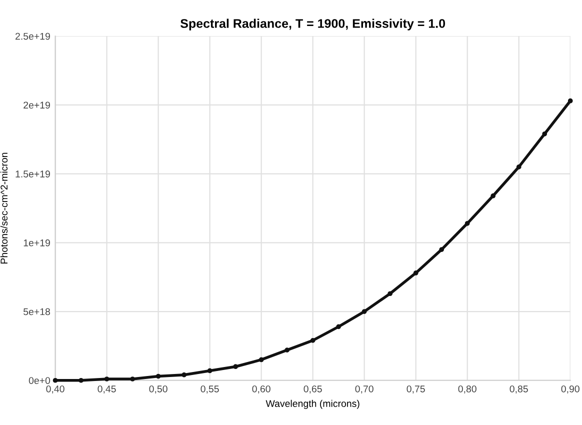 The height and width of the screenshot is (425, 582). What do you see at coordinates (570, 389) in the screenshot?
I see `x-tick-label: 0,90` at bounding box center [570, 389].